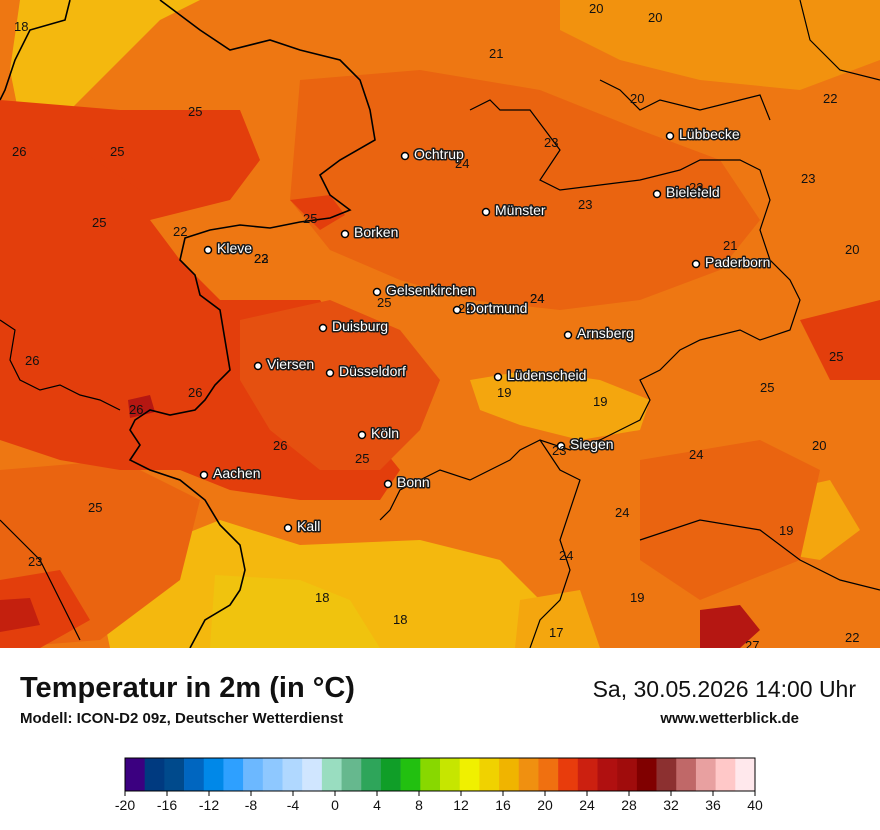 This screenshot has width=880, height=830. What do you see at coordinates (439, 802) in the screenshot?
I see `legend-ticks: -20 -16 -12 -8 -4 0 4 8 12 16 20 24 28 32 36 40` at bounding box center [439, 802].